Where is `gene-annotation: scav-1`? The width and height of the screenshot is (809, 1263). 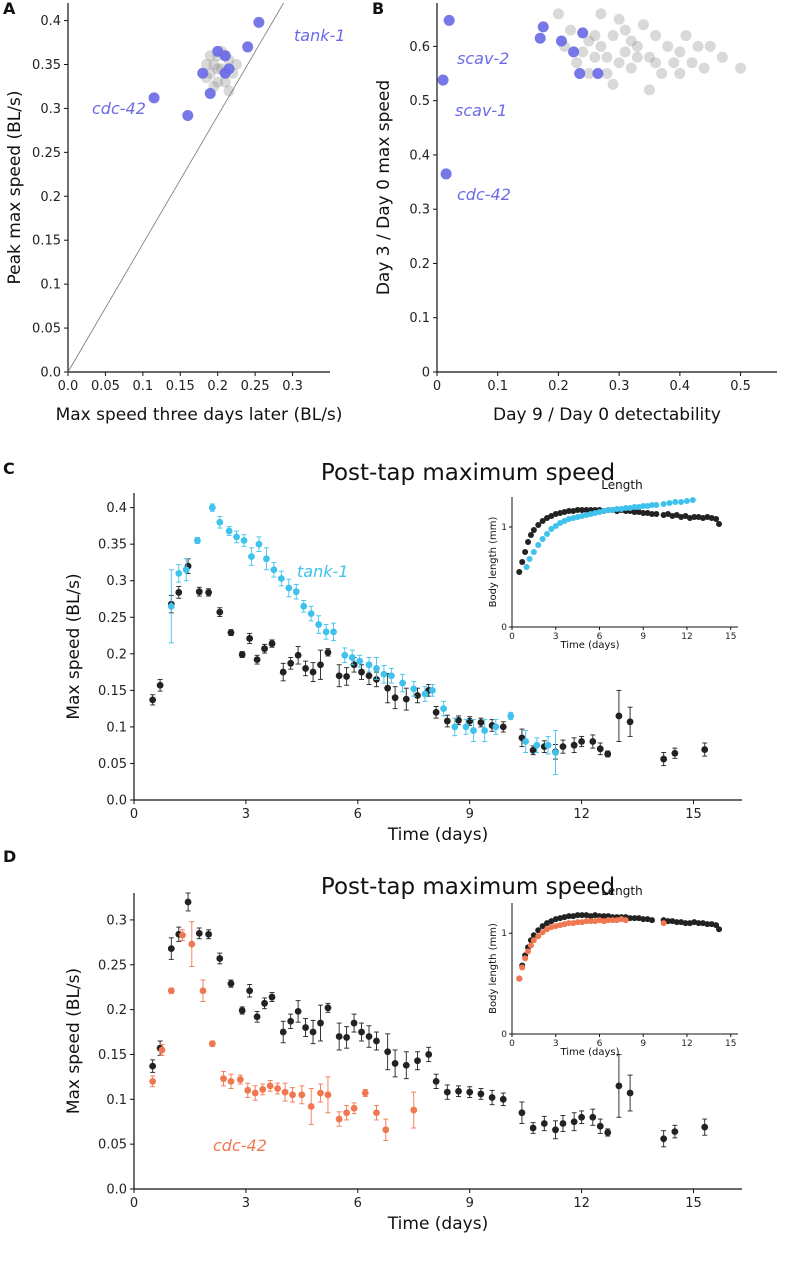 gene-annotation: scav-1 is located at coordinates (481, 110).